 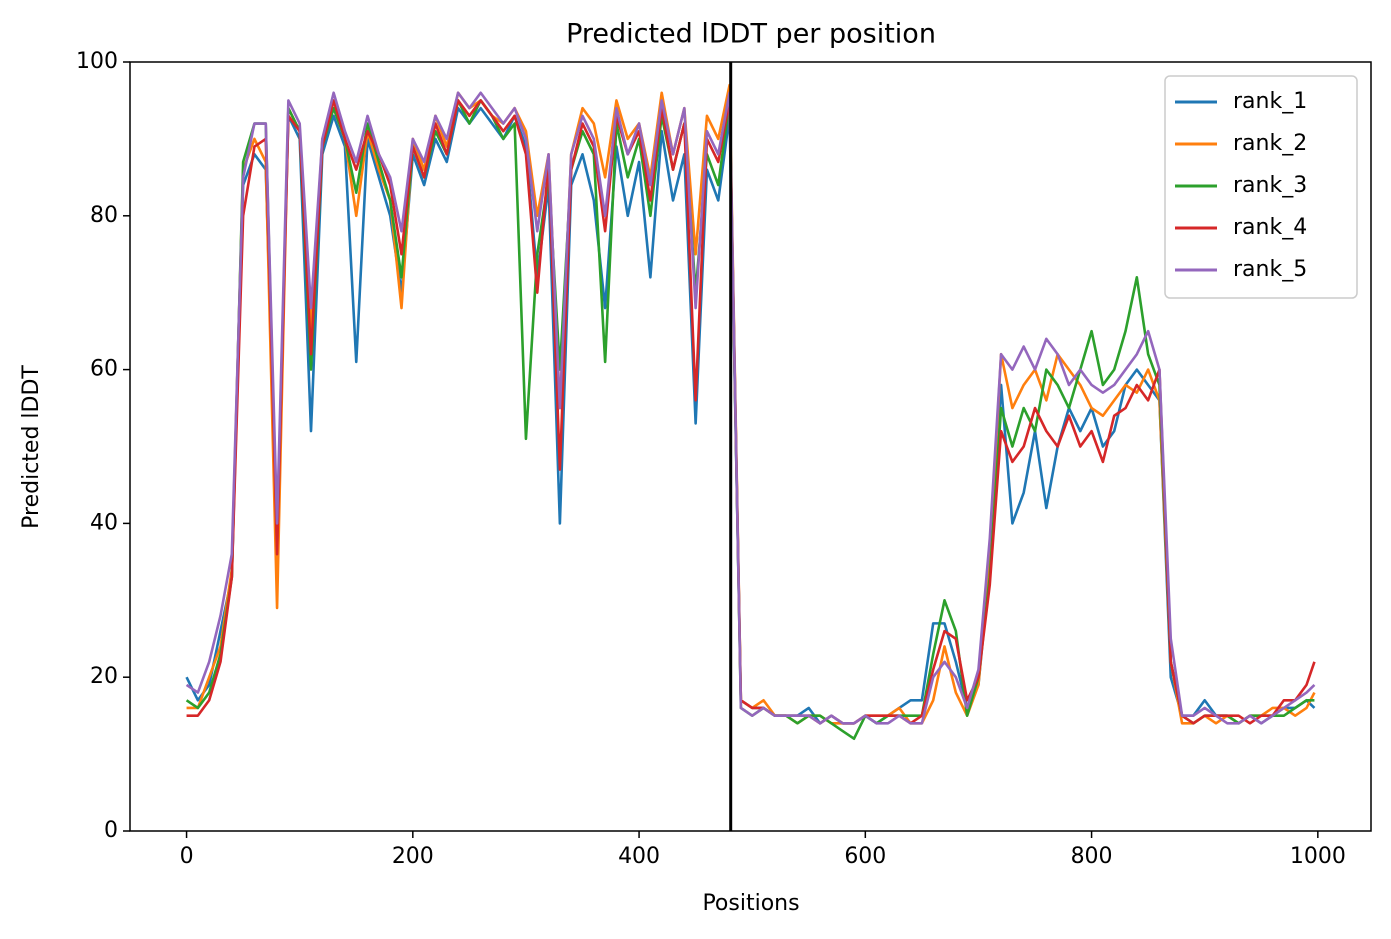 I want to click on y-tick-label: 20, so click(x=104, y=676).